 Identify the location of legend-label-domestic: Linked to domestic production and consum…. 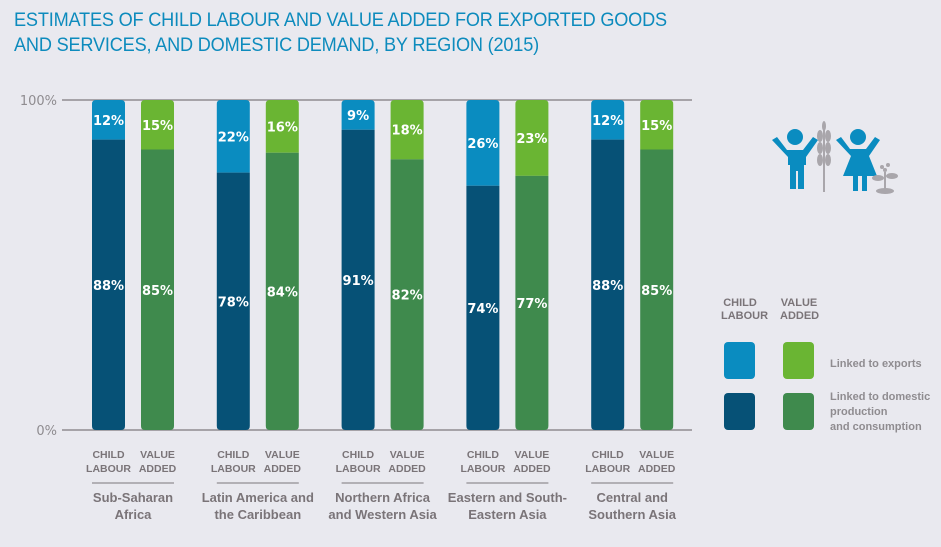
(880, 412).